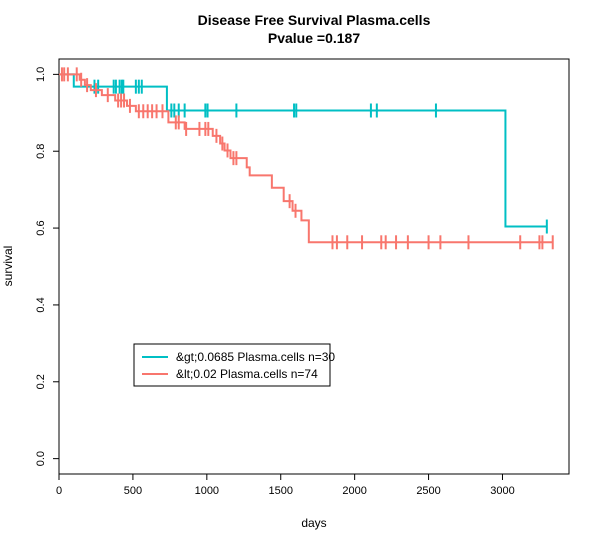 The height and width of the screenshot is (547, 600). Describe the element at coordinates (41, 381) in the screenshot. I see `y-tick-label: 0.2` at that location.